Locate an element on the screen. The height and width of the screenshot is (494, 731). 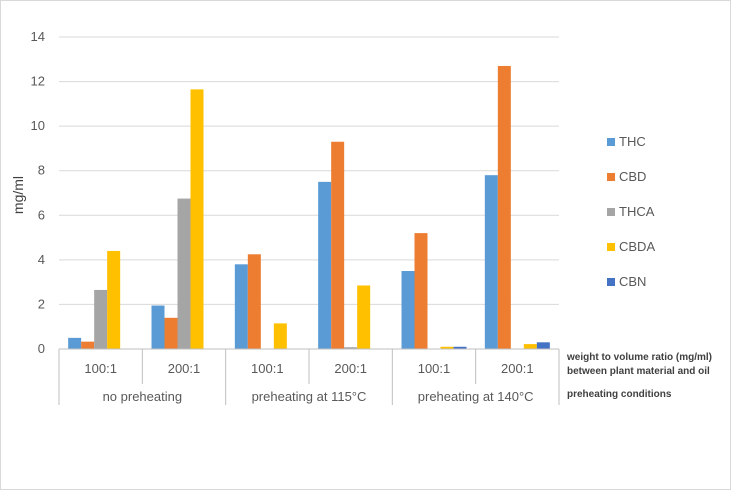
y-axis-ticks: 0 2 4 6 8 10 12 14 is located at coordinates (38, 192).